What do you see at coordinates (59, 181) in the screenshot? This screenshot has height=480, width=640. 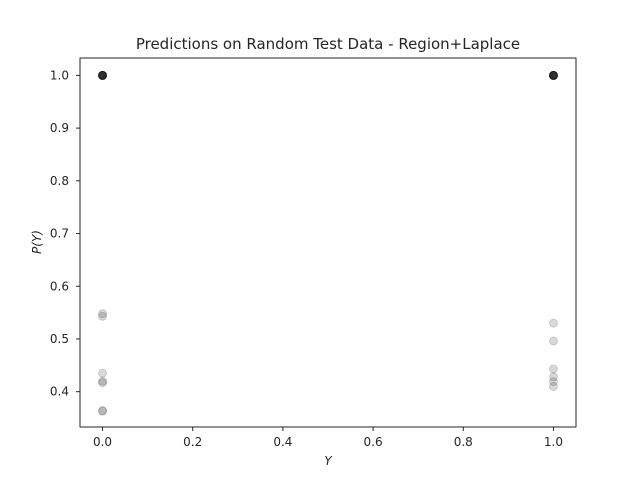 I see `y-tick-label-4: 0.8` at bounding box center [59, 181].